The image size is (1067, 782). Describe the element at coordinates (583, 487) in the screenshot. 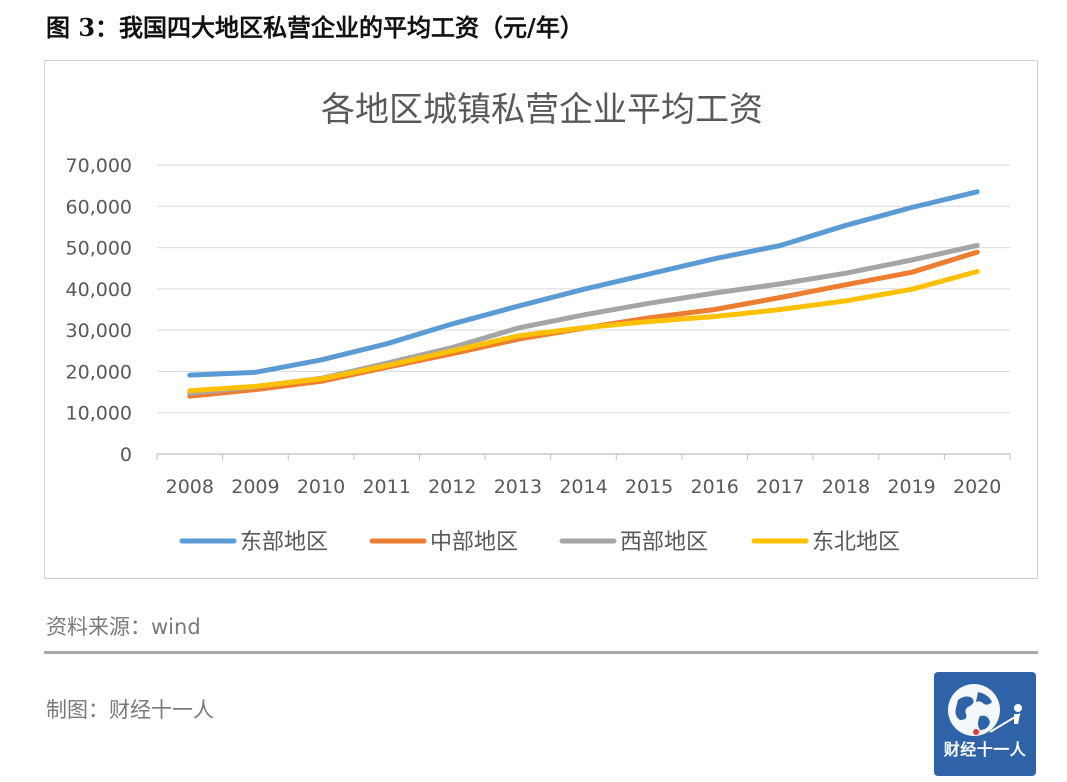

I see `x-tick-label: 2014` at that location.